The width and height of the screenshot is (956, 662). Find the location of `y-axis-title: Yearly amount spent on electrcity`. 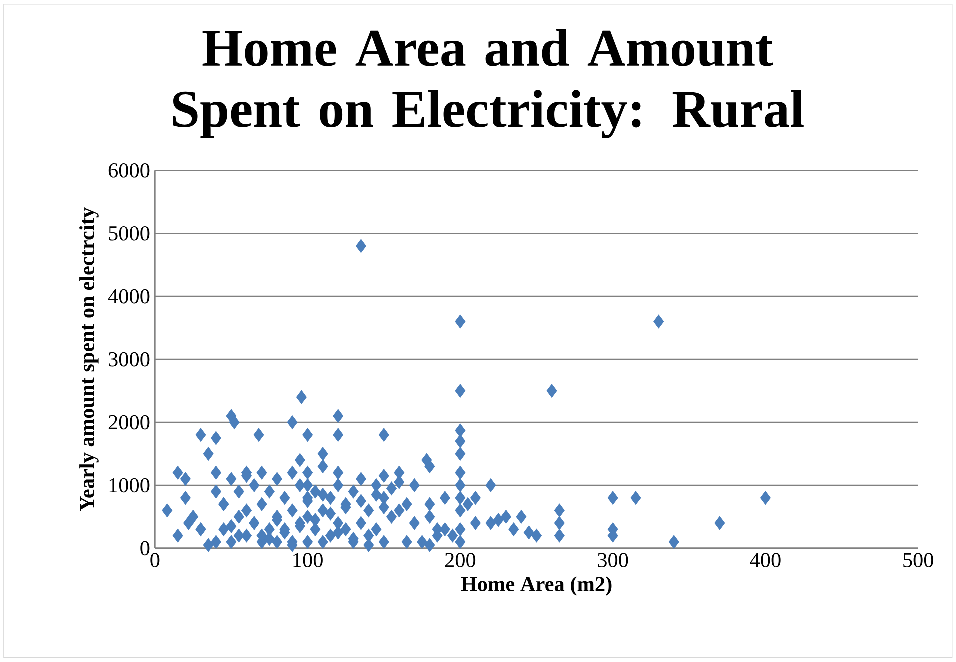

y-axis-title: Yearly amount spent on electrcity is located at coordinates (89, 360).